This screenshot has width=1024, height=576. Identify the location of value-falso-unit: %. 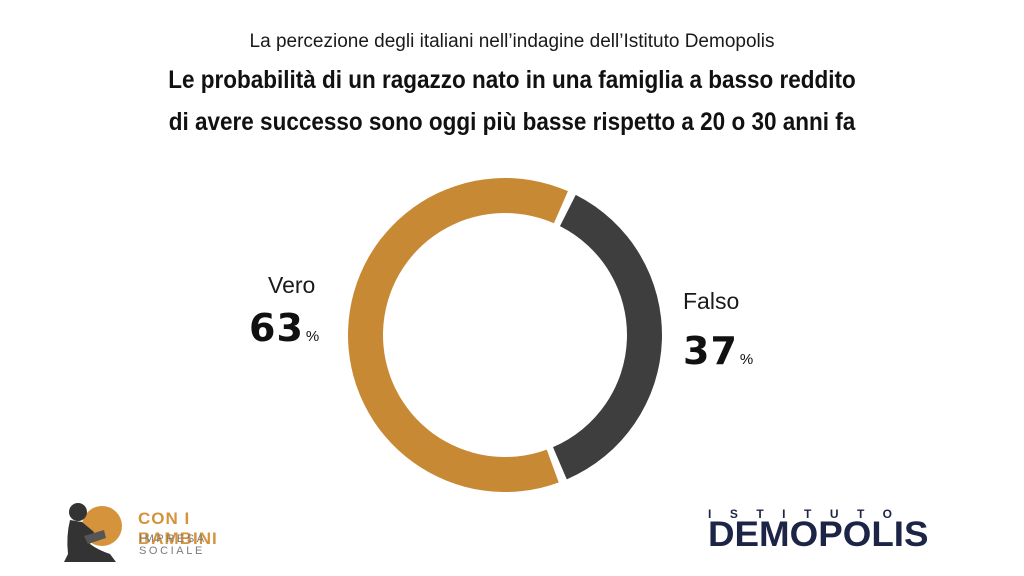
(746, 359).